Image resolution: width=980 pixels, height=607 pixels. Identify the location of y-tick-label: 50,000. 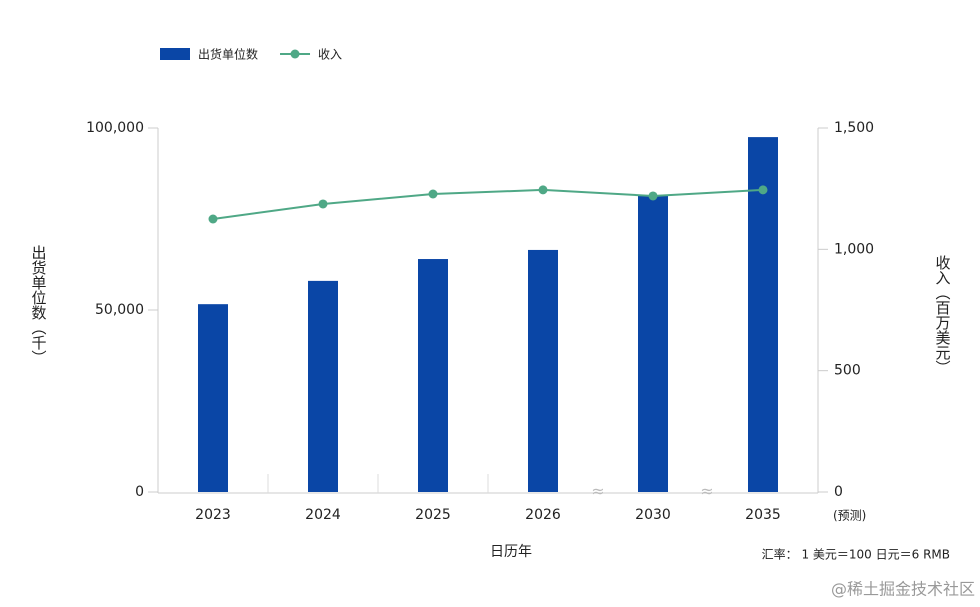
(119, 310).